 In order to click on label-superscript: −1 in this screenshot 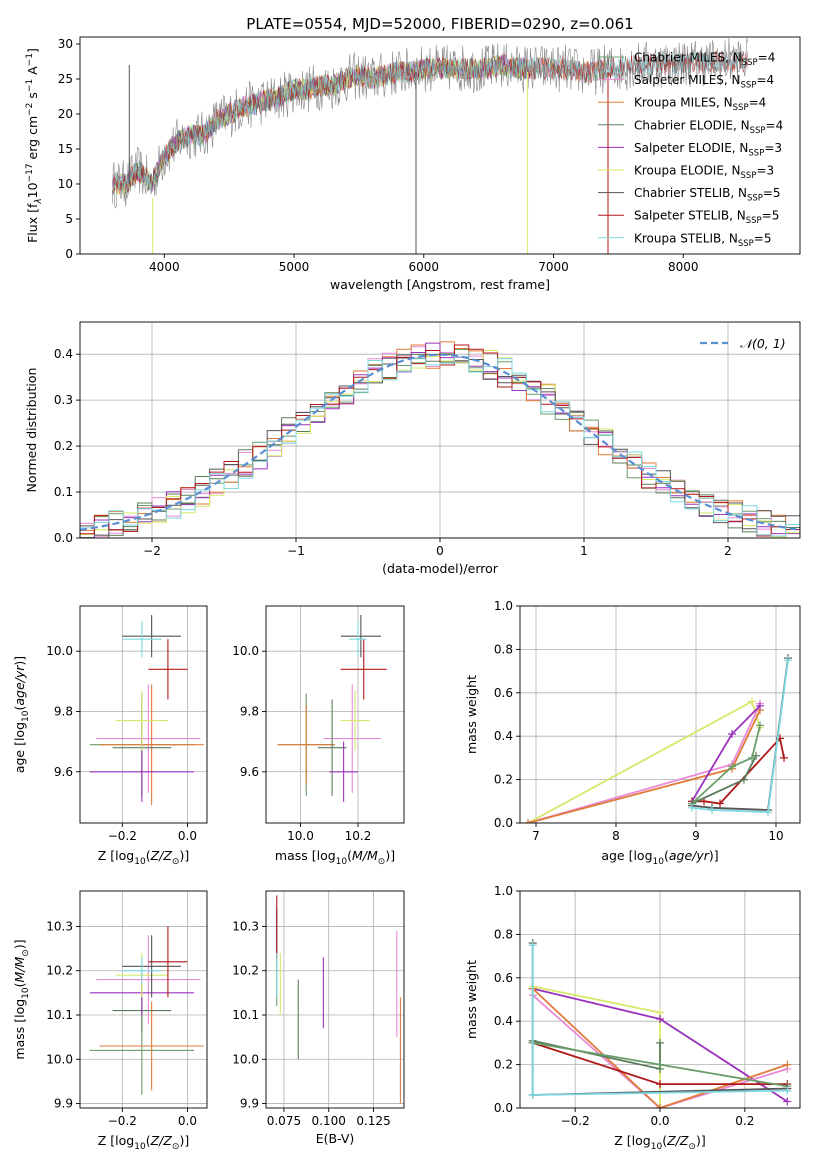, I will do `click(30, 59)`.